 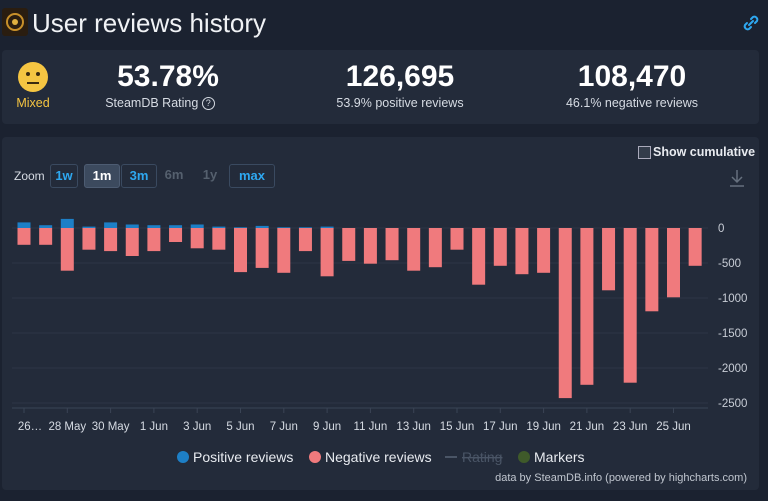 I want to click on x-tick-label: 7 Jun, so click(x=284, y=427).